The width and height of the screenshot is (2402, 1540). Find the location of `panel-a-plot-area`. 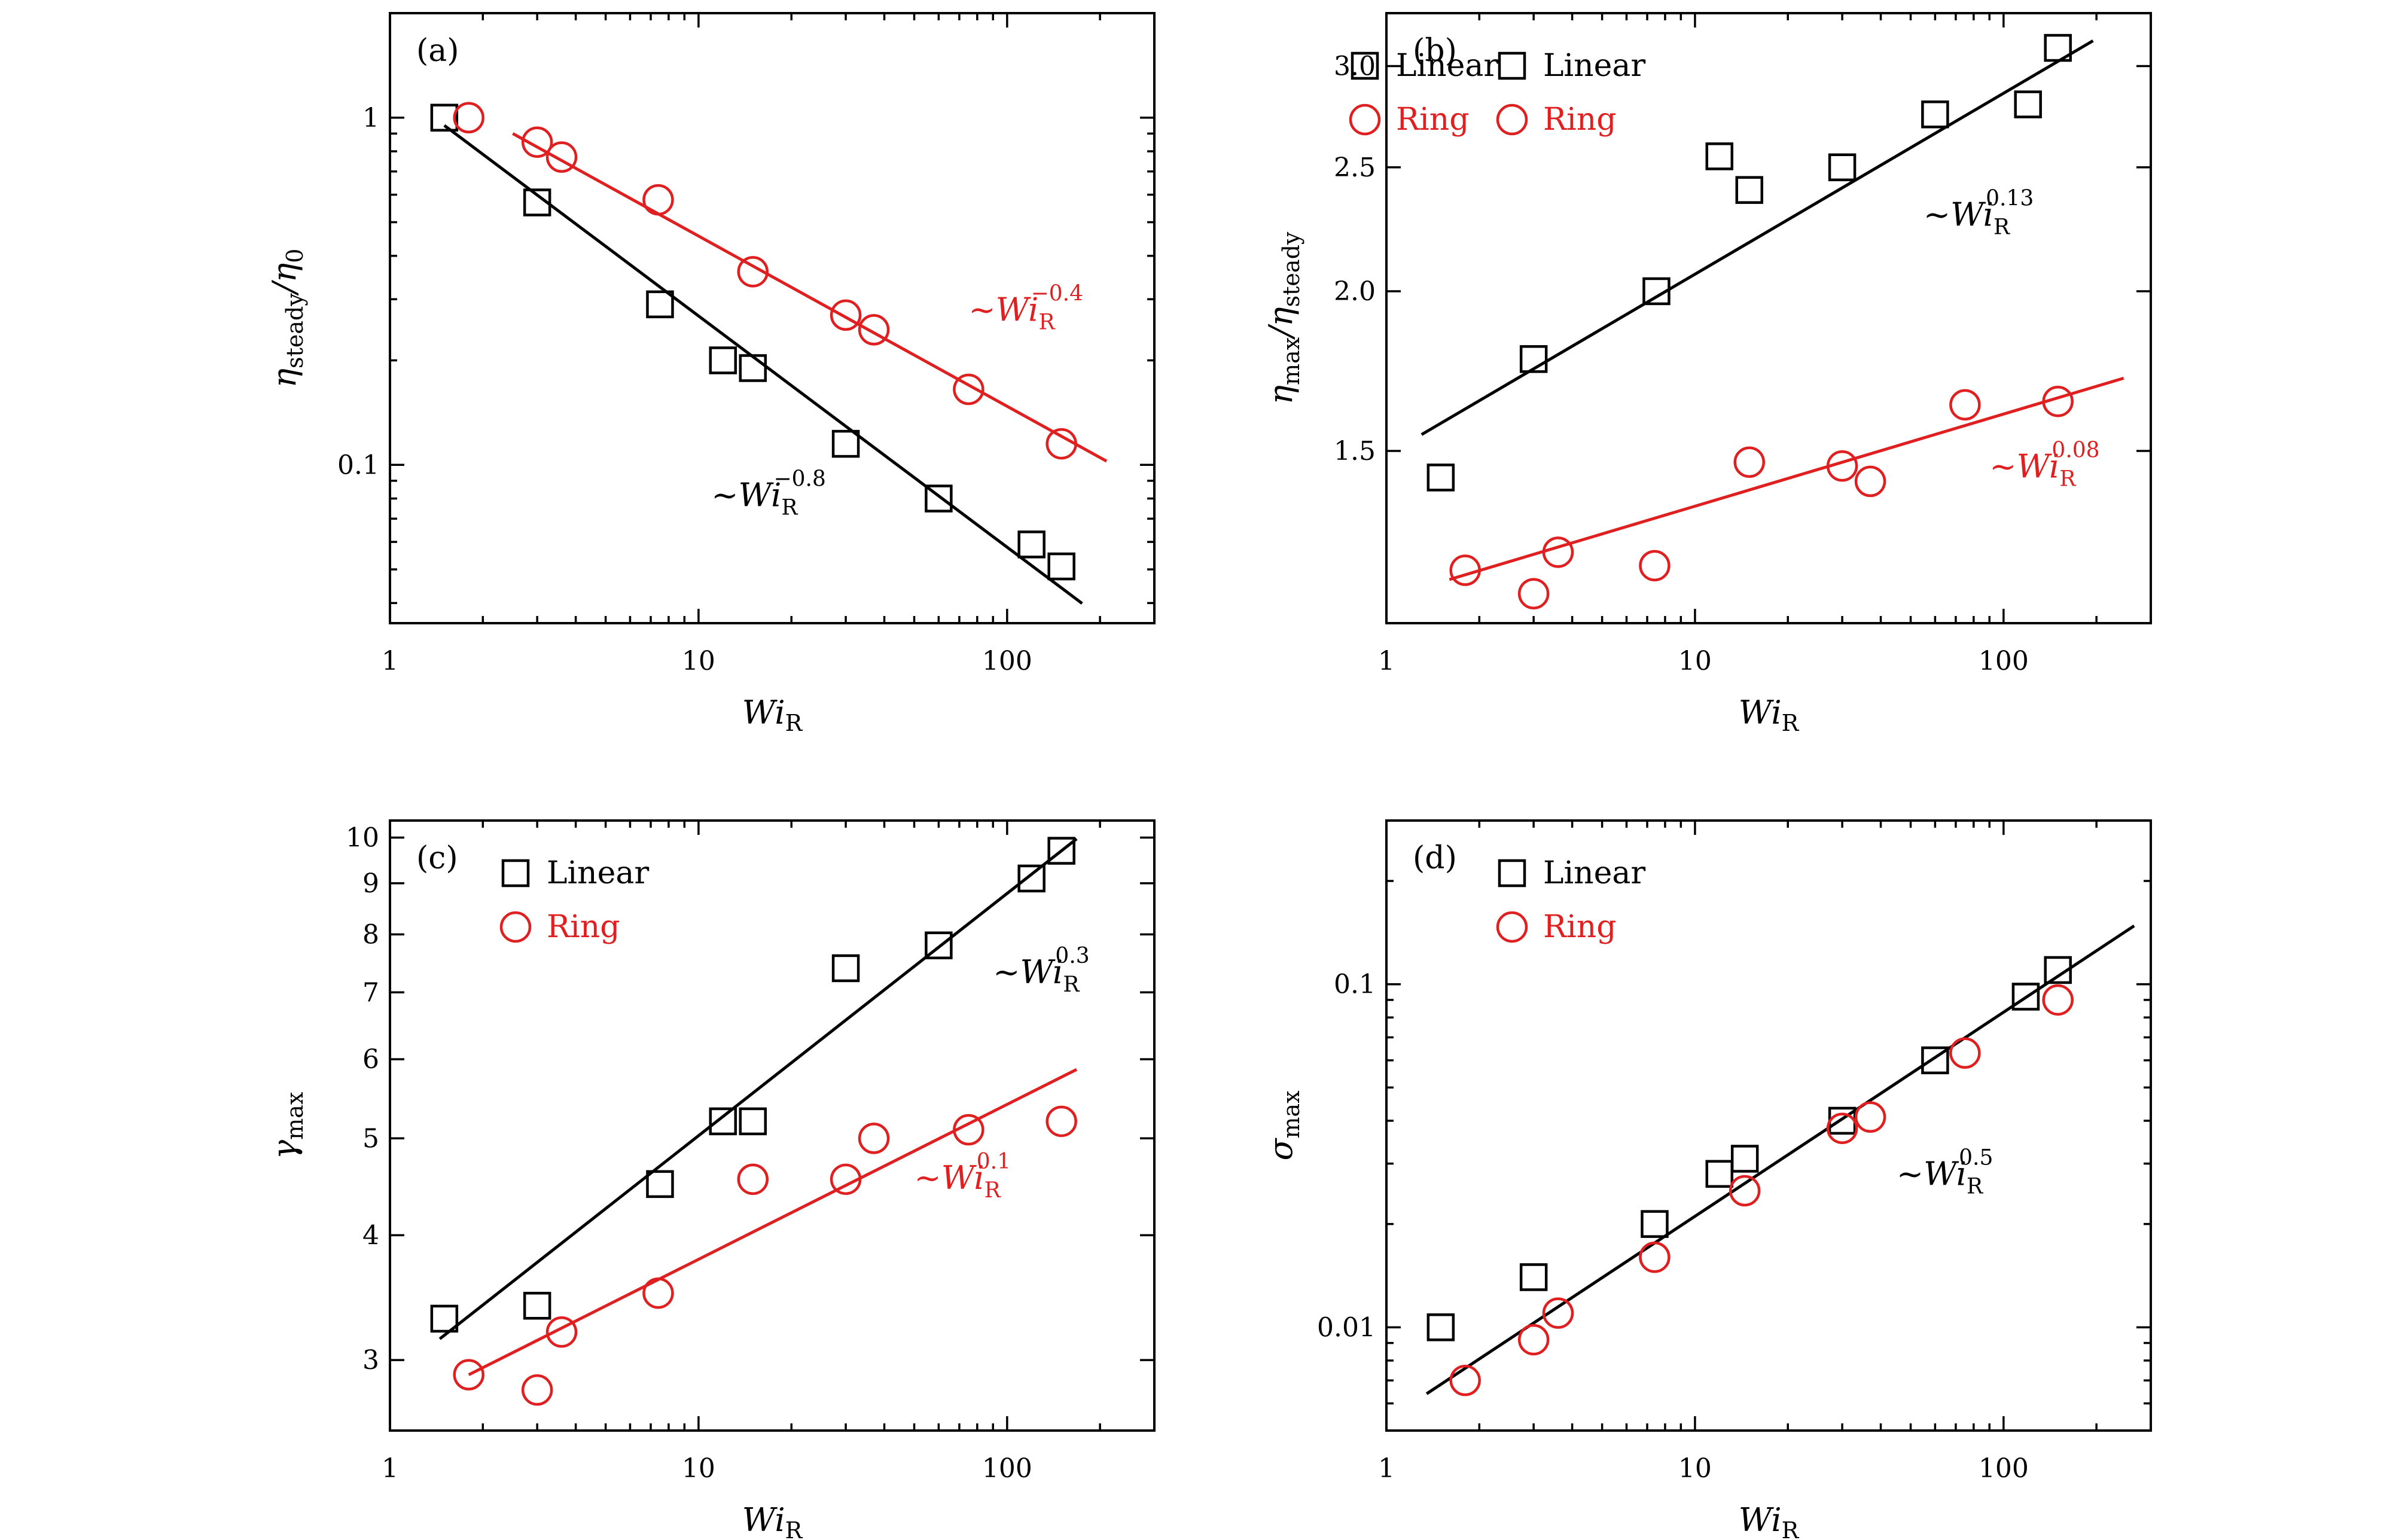

panel-a-plot-area is located at coordinates (772, 318).